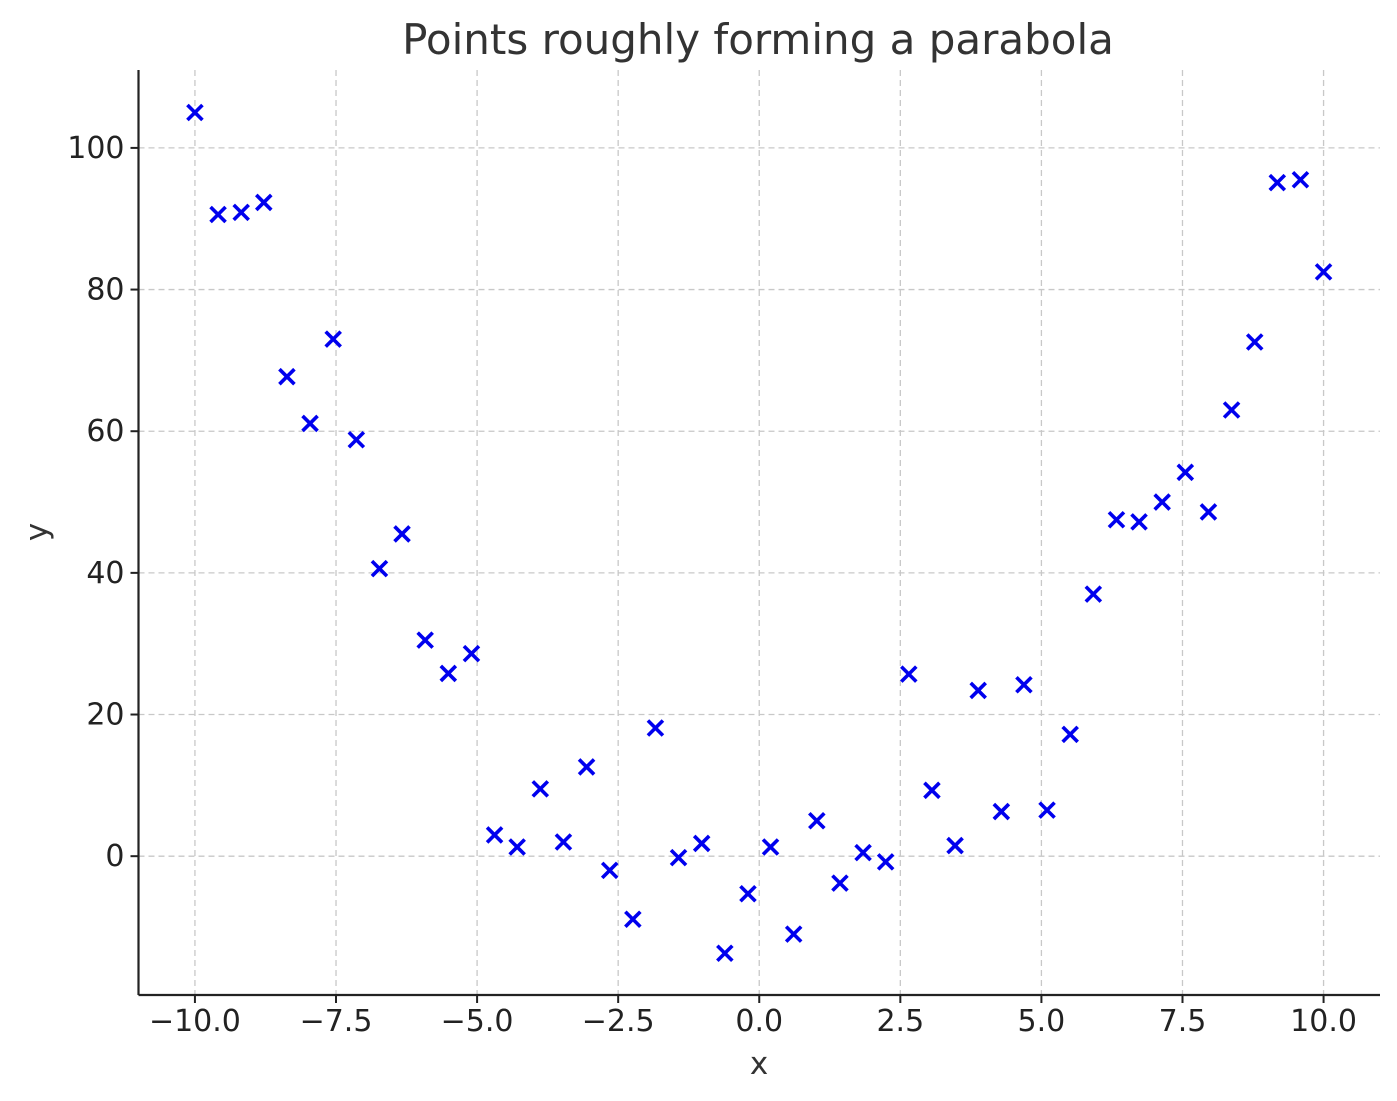 This screenshot has height=1101, width=1397. What do you see at coordinates (900, 1021) in the screenshot?
I see `x-tick-label: 2.5` at bounding box center [900, 1021].